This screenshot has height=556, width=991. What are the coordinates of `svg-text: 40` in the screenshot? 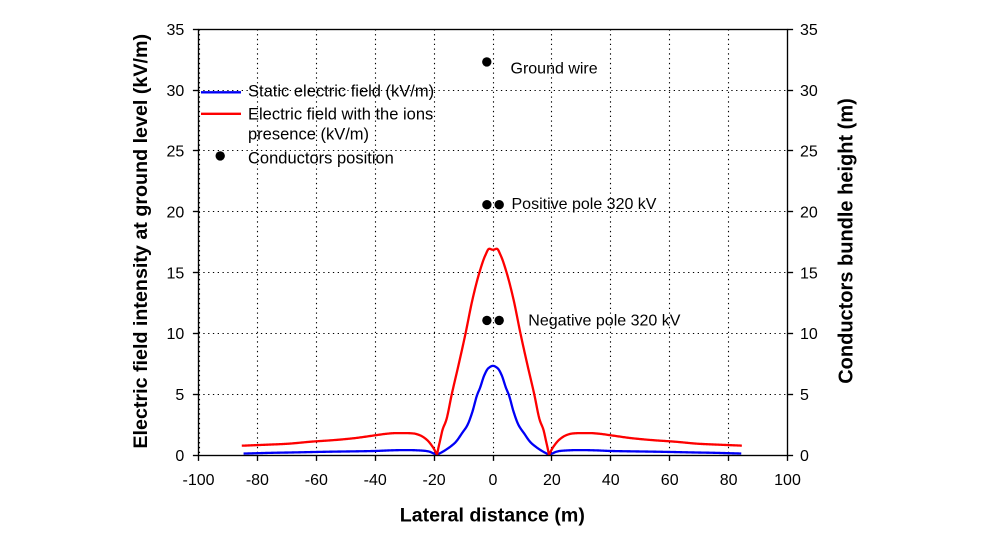 It's located at (611, 480).